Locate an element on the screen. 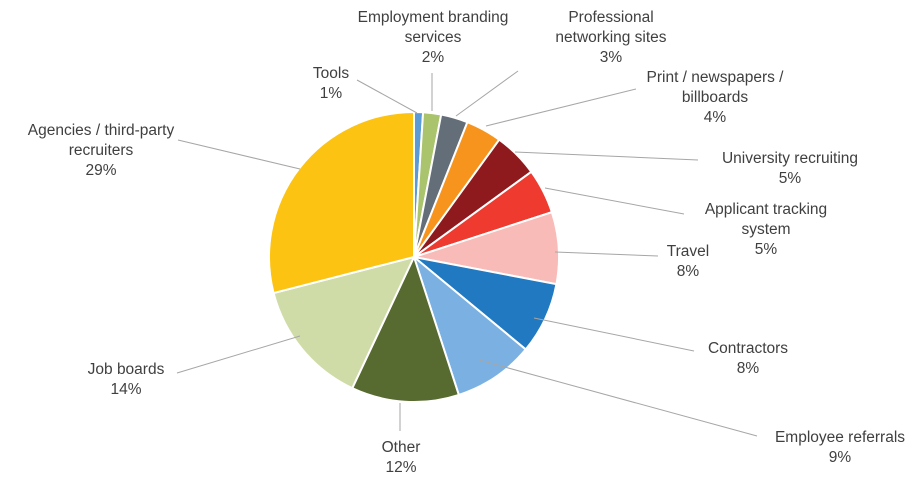 The width and height of the screenshot is (924, 481). slice-percent: 1% is located at coordinates (331, 93).